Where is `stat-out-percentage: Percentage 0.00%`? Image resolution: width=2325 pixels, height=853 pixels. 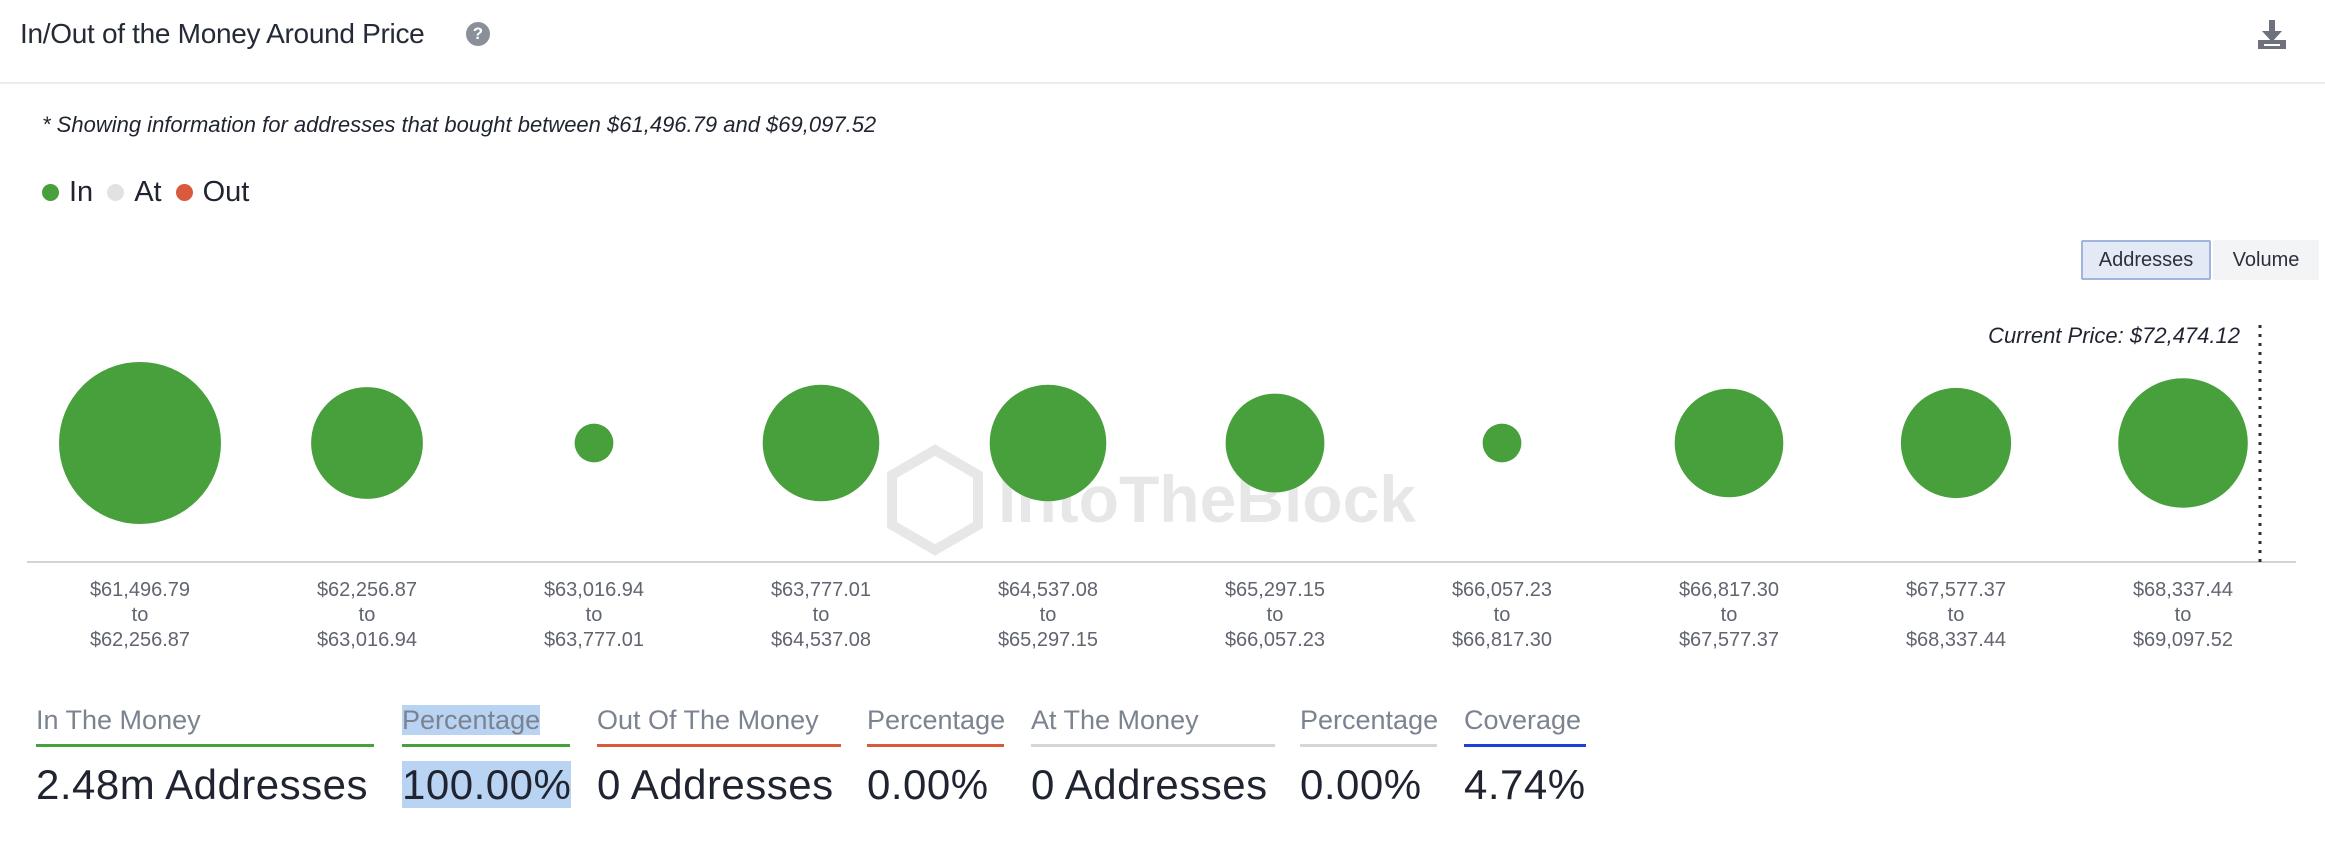
stat-out-percentage: Percentage 0.00% is located at coordinates (936, 754).